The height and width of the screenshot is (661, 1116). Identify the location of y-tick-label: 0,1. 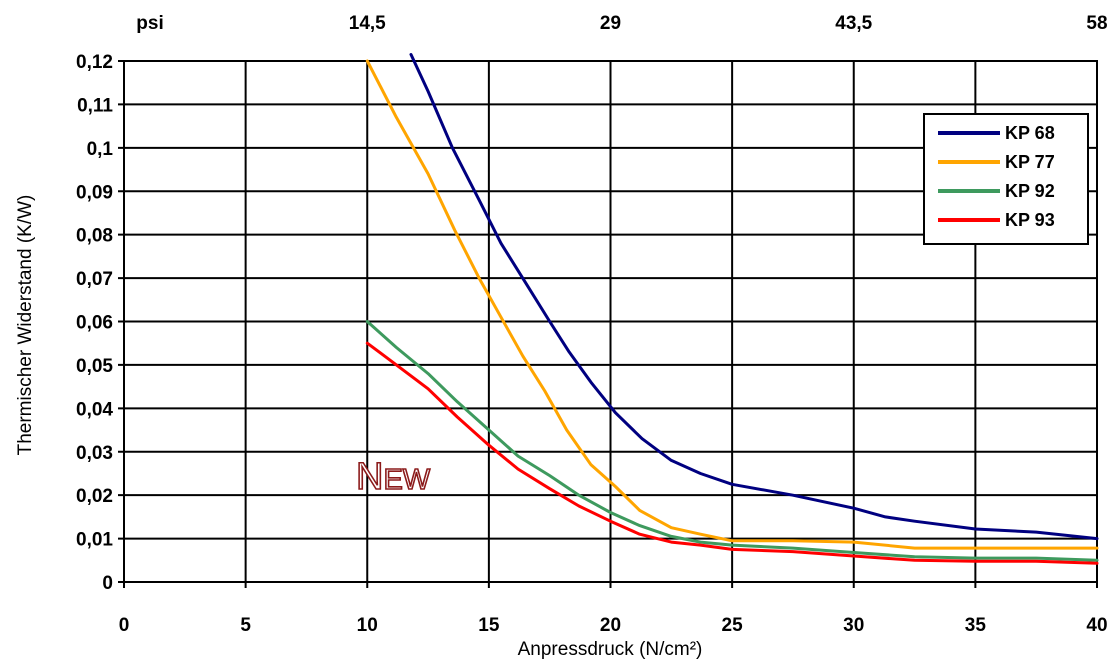
(100, 149).